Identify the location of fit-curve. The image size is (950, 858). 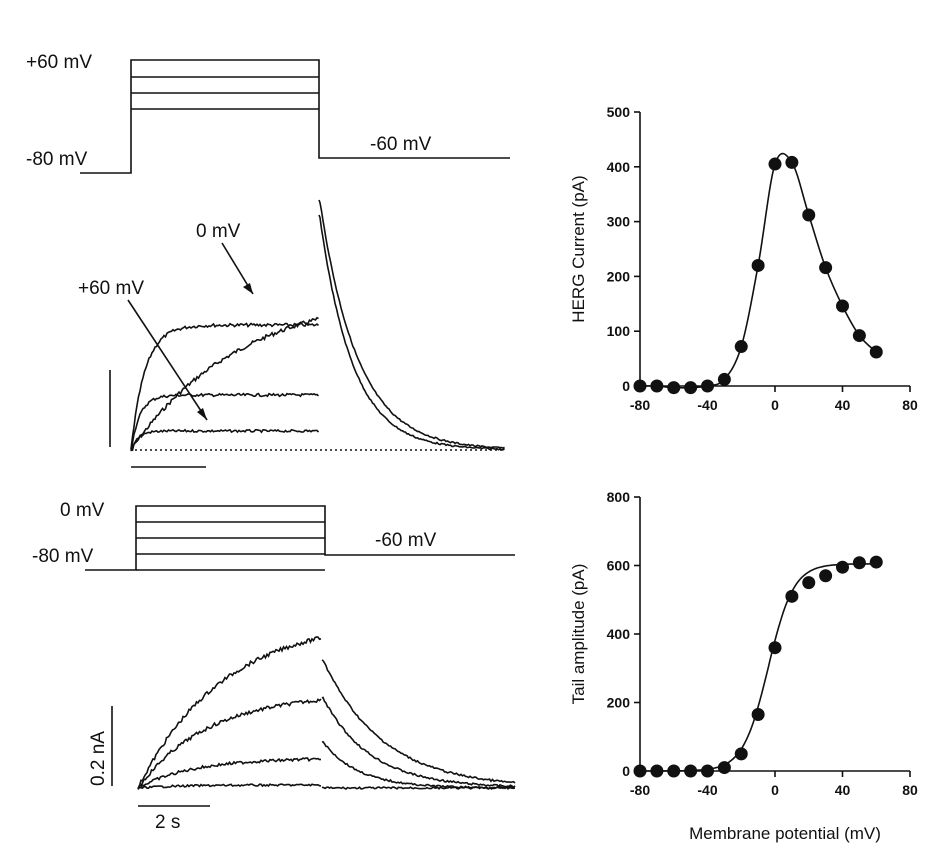
(758, 667).